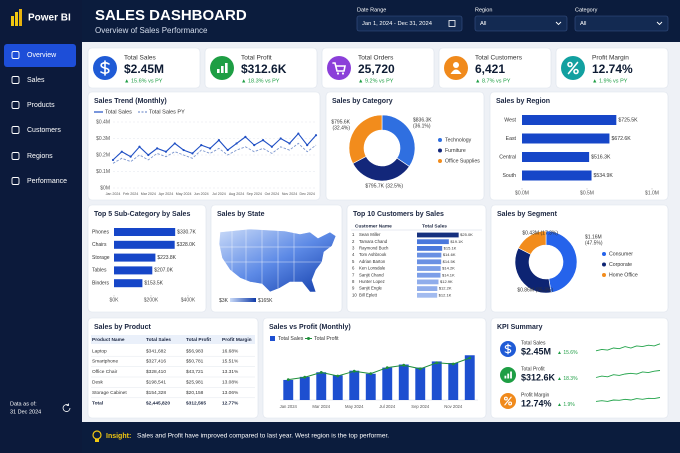  I want to click on rank: 1, so click(353, 234).